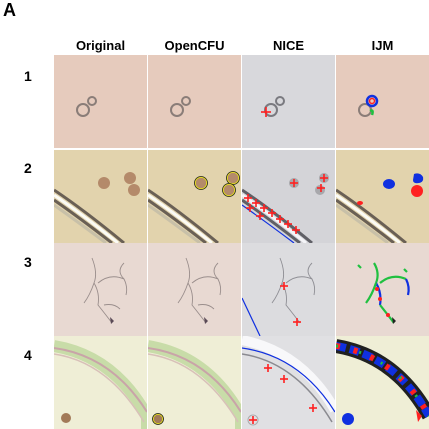  What do you see at coordinates (194, 101) in the screenshot?
I see `image-row1-opencfu` at bounding box center [194, 101].